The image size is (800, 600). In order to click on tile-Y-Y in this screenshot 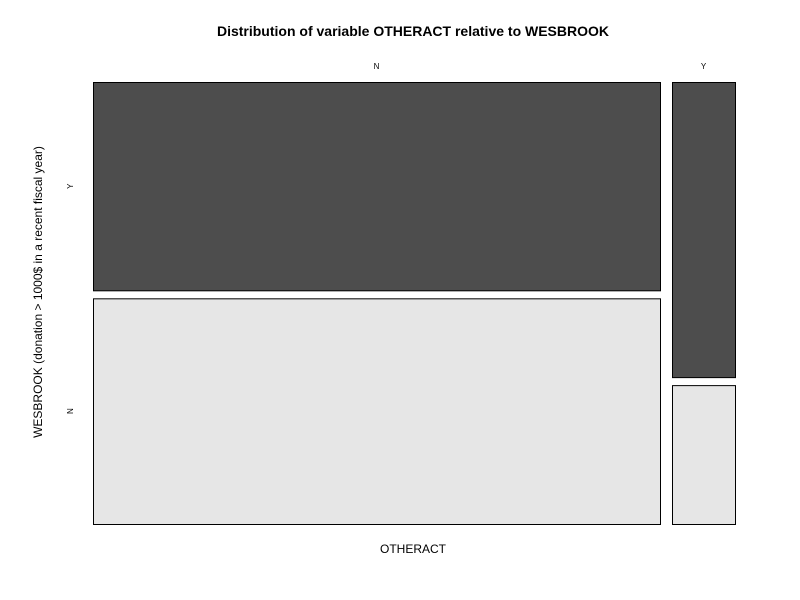, I will do `click(704, 230)`.